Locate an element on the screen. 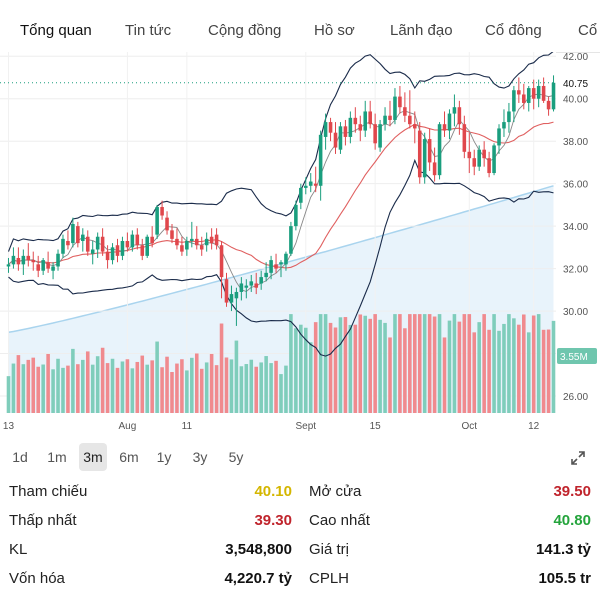  volume-label-bg is located at coordinates (577, 356).